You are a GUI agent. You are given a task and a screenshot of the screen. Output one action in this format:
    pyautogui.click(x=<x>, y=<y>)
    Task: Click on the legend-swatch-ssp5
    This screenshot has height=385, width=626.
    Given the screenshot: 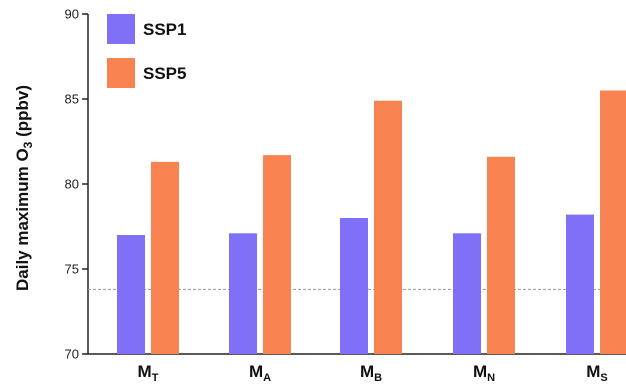 What is the action you would take?
    pyautogui.click(x=121, y=73)
    